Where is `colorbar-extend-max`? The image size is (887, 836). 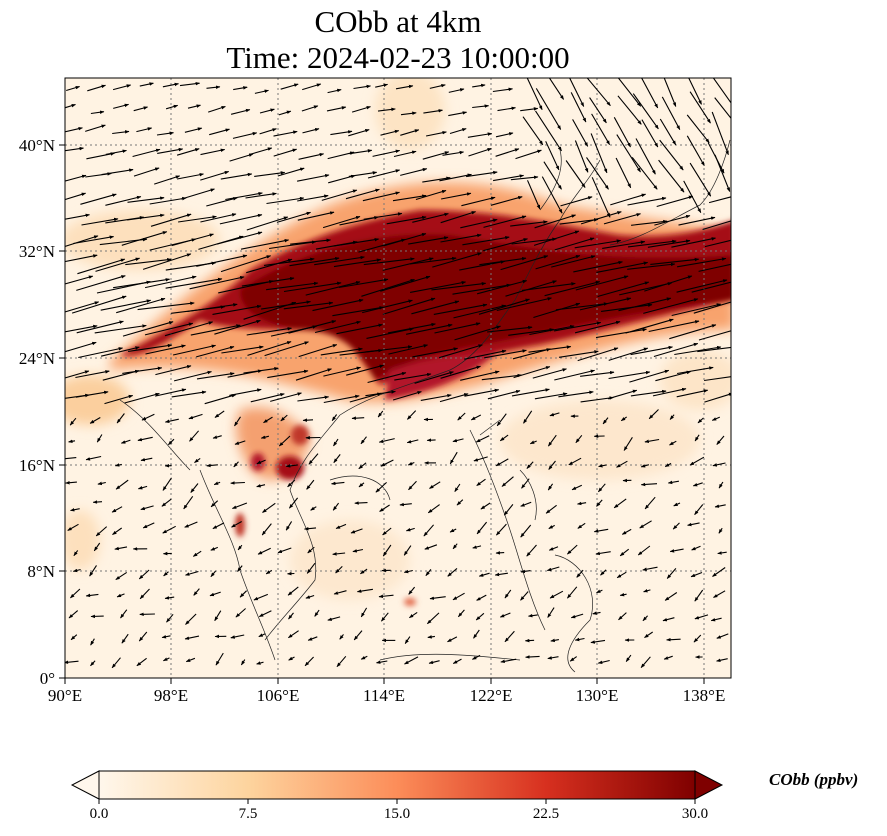
colorbar-extend-max is located at coordinates (709, 785).